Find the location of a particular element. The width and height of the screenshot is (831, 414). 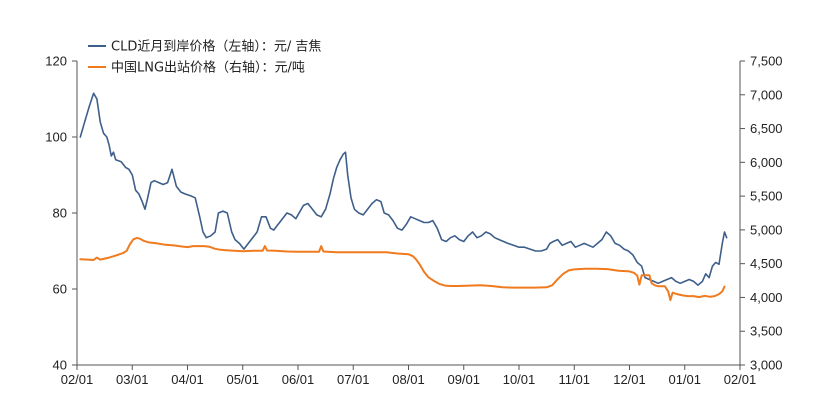

x-tick-label: 01/01 is located at coordinates (684, 379).